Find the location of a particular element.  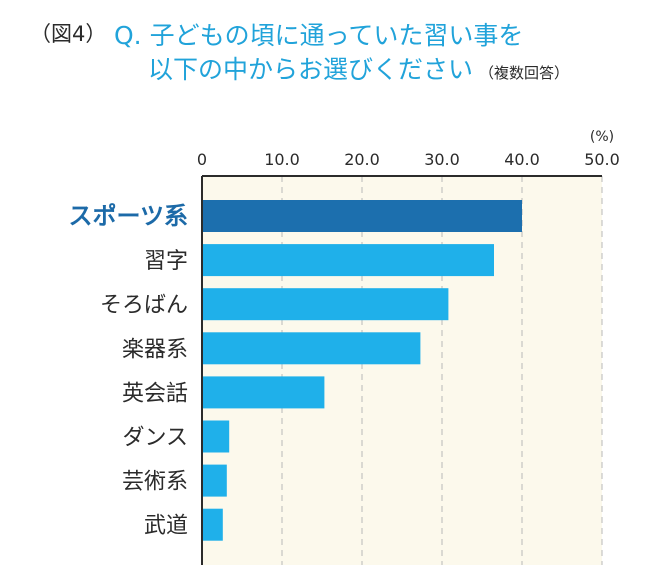

x-tick-label: 10.0 is located at coordinates (282, 159).